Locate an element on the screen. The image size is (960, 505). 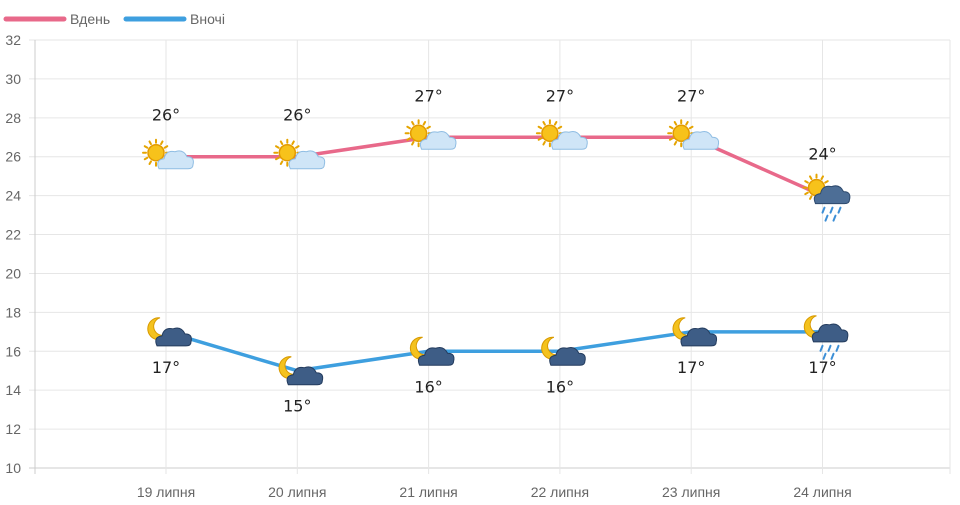
legend-label: Вдень is located at coordinates (90, 19).